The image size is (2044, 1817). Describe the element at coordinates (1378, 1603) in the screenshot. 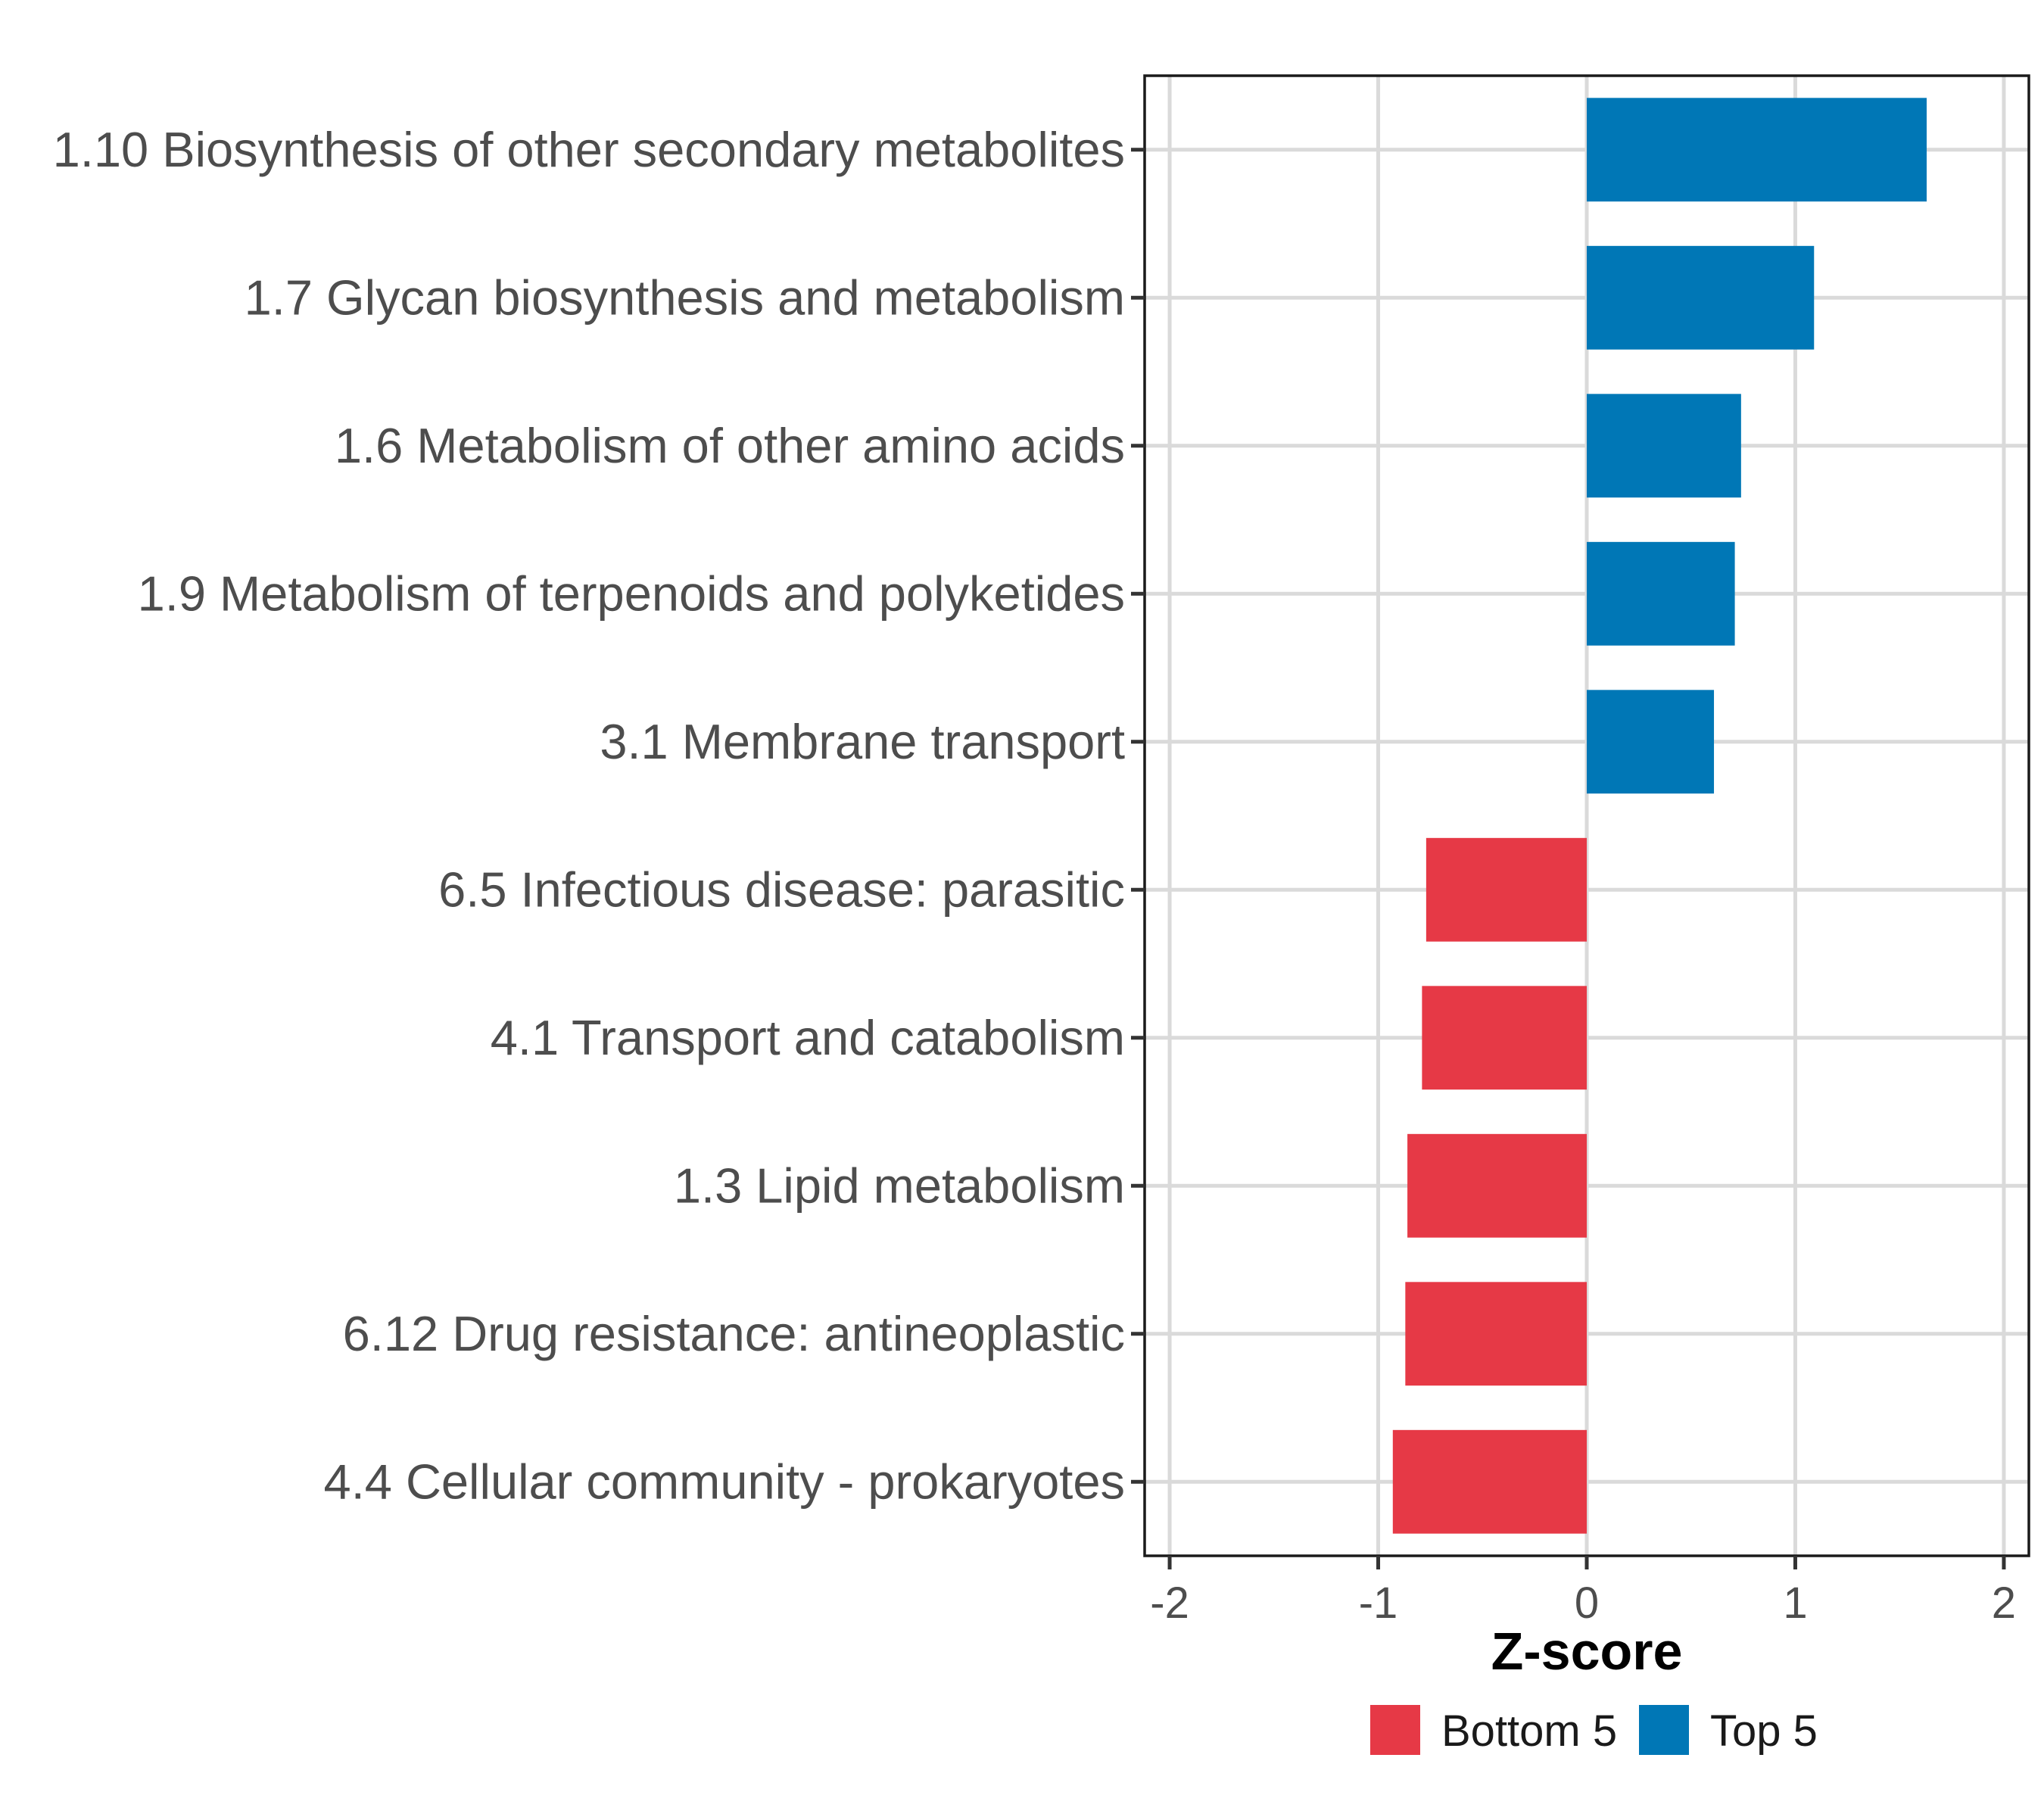

I see `x-tick-label: -1` at that location.